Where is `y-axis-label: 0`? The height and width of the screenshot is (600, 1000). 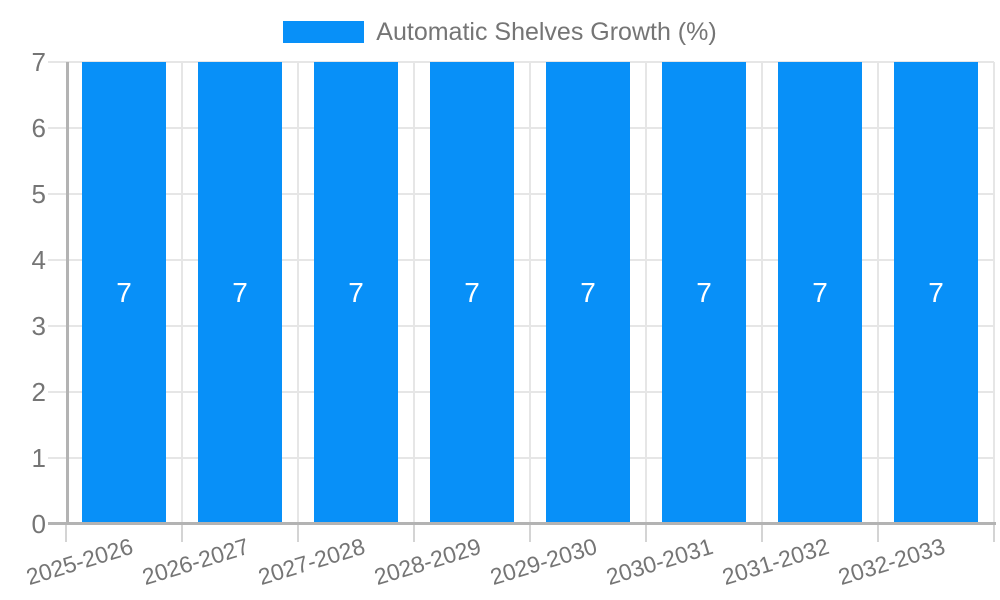
y-axis-label: 0 is located at coordinates (38, 524).